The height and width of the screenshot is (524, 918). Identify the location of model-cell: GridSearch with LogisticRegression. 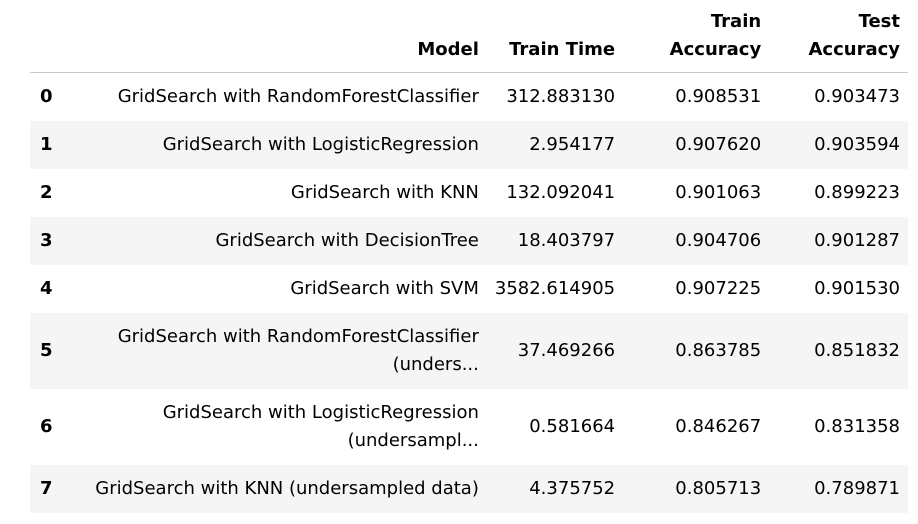
(320, 144).